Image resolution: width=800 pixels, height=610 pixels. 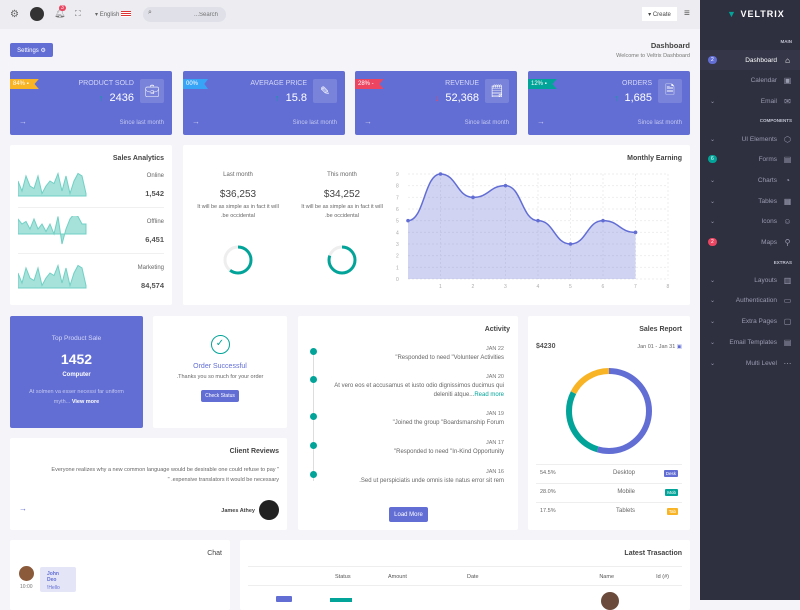 What do you see at coordinates (150, 12) in the screenshot?
I see `search-icon: ⌕` at bounding box center [150, 12].